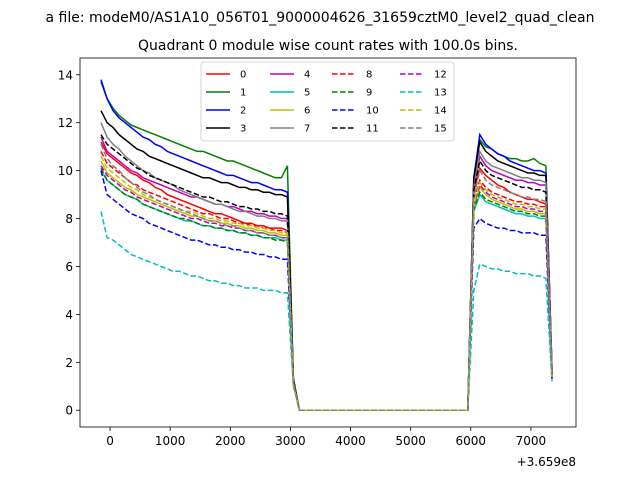 The image size is (640, 480). Describe the element at coordinates (372, 111) in the screenshot. I see `legend-label-10: 10` at that location.